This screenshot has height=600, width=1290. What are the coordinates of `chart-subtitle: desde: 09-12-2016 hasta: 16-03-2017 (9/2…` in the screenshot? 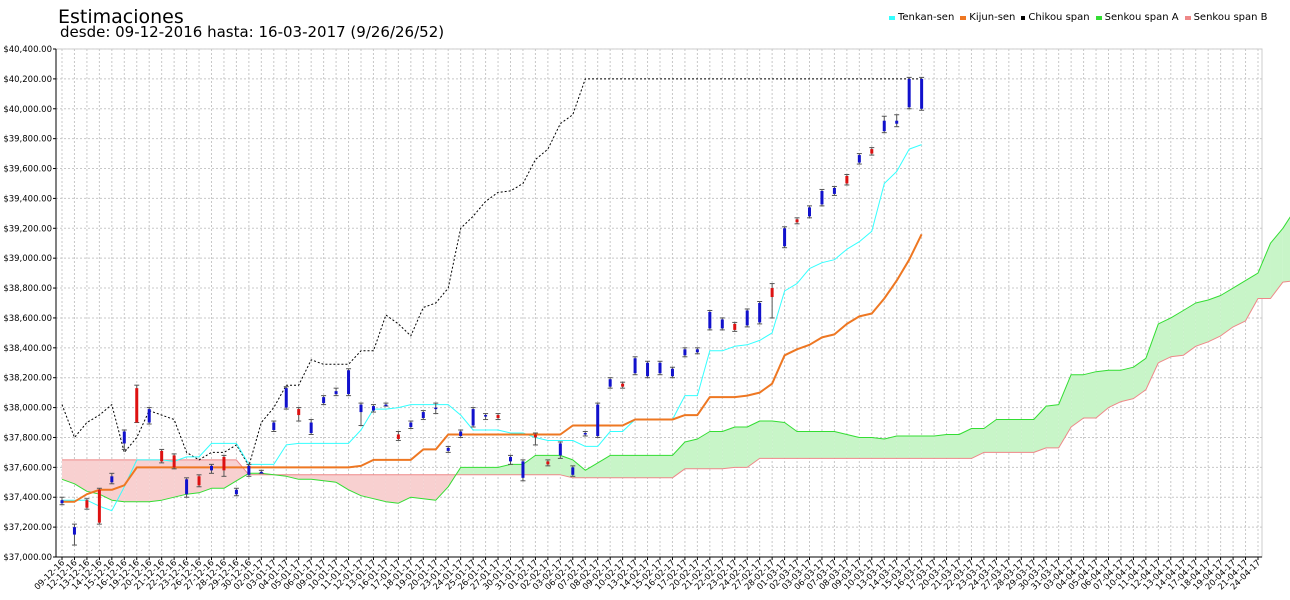 It's located at (252, 32).